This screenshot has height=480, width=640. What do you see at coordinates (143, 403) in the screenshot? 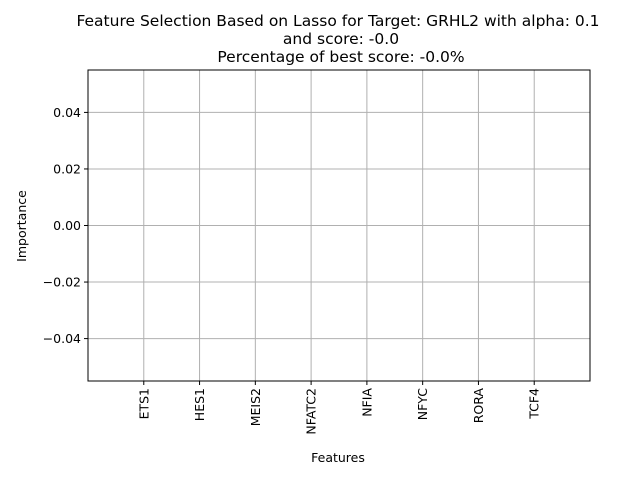
I see `x-tick-label: ETS1` at bounding box center [143, 403].